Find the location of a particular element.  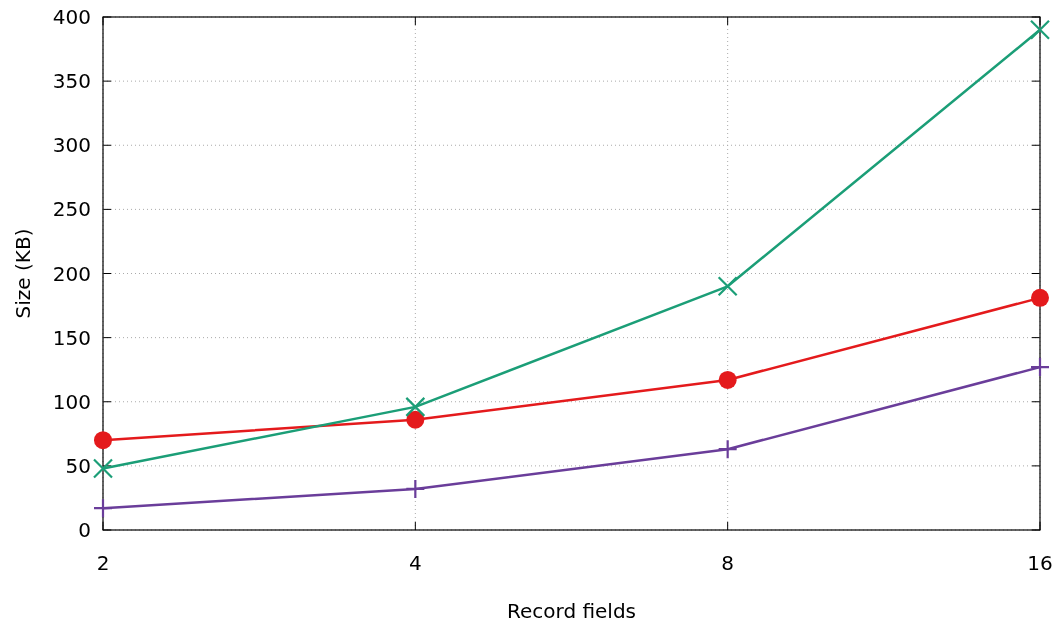

y-tick-label: 0 is located at coordinates (84, 530).